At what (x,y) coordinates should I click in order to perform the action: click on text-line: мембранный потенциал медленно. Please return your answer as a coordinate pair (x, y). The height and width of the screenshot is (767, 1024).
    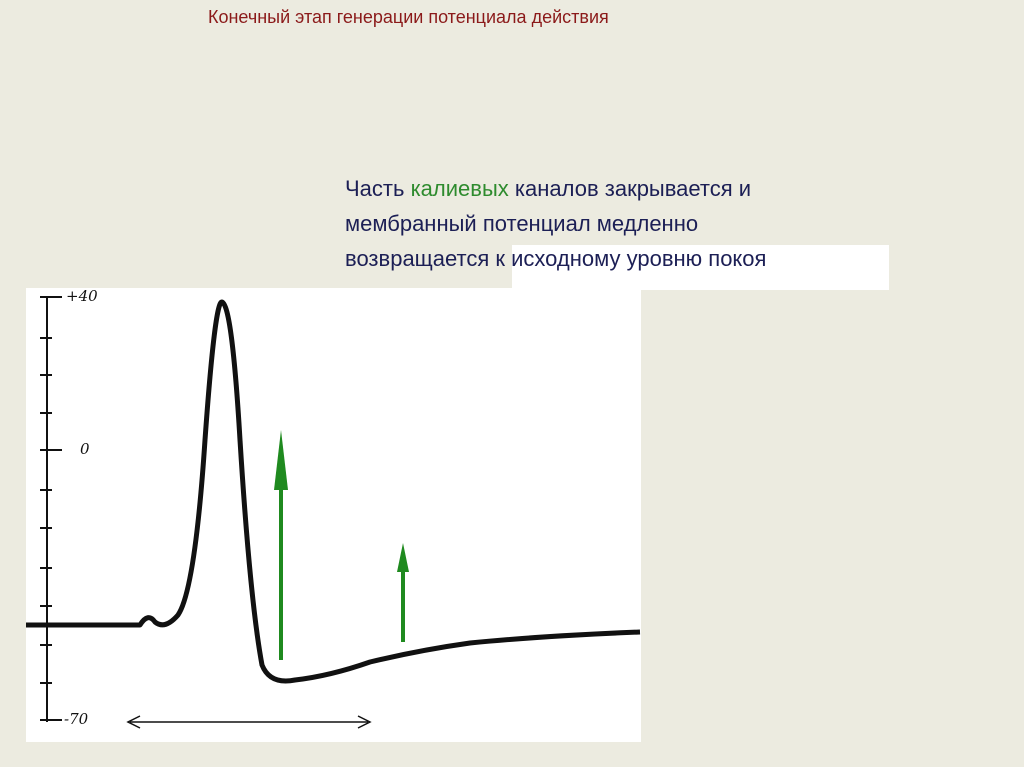
    Looking at the image, I should click on (522, 223).